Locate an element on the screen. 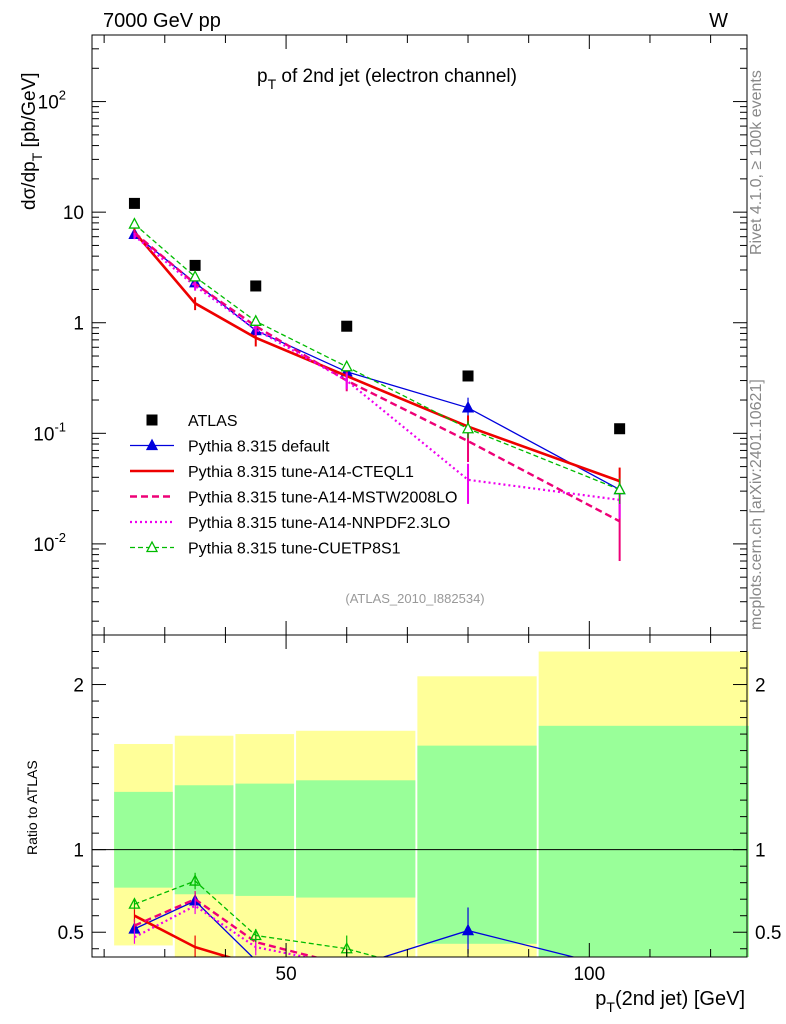 This screenshot has height=1024, width=786. legend-label-1: Pythia 8.315 default is located at coordinates (259, 447).